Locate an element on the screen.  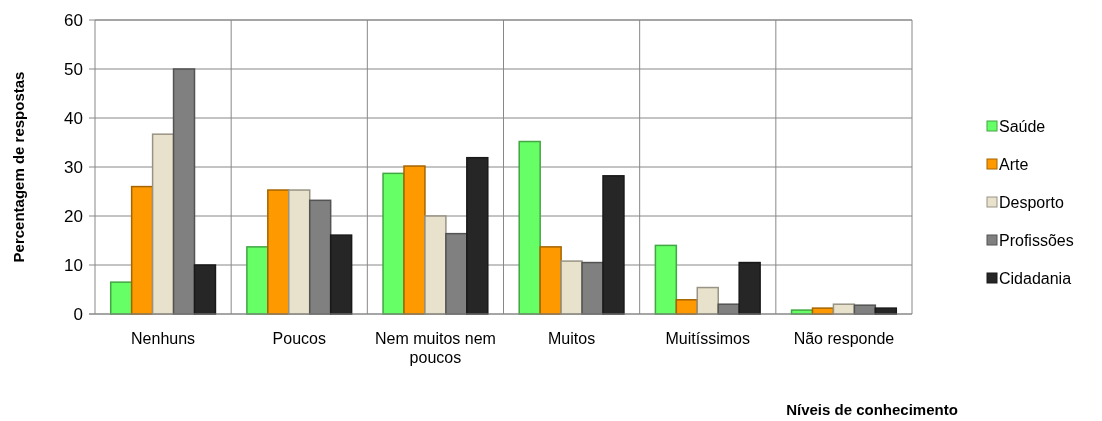
x-tick-label: Poucos is located at coordinates (299, 338).